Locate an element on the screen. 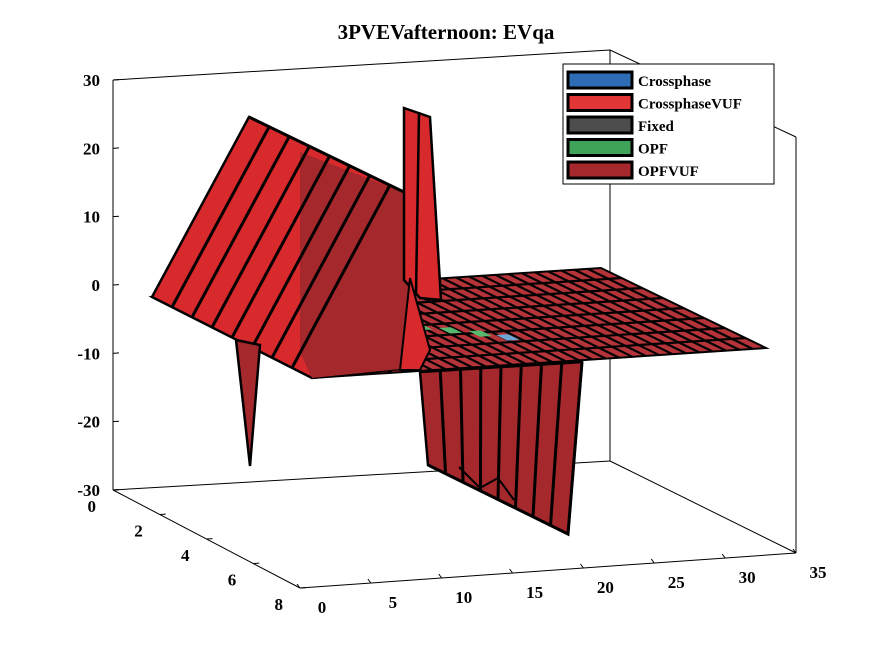 Image resolution: width=875 pixels, height=656 pixels. y-tick-label: 8 is located at coordinates (279, 604).